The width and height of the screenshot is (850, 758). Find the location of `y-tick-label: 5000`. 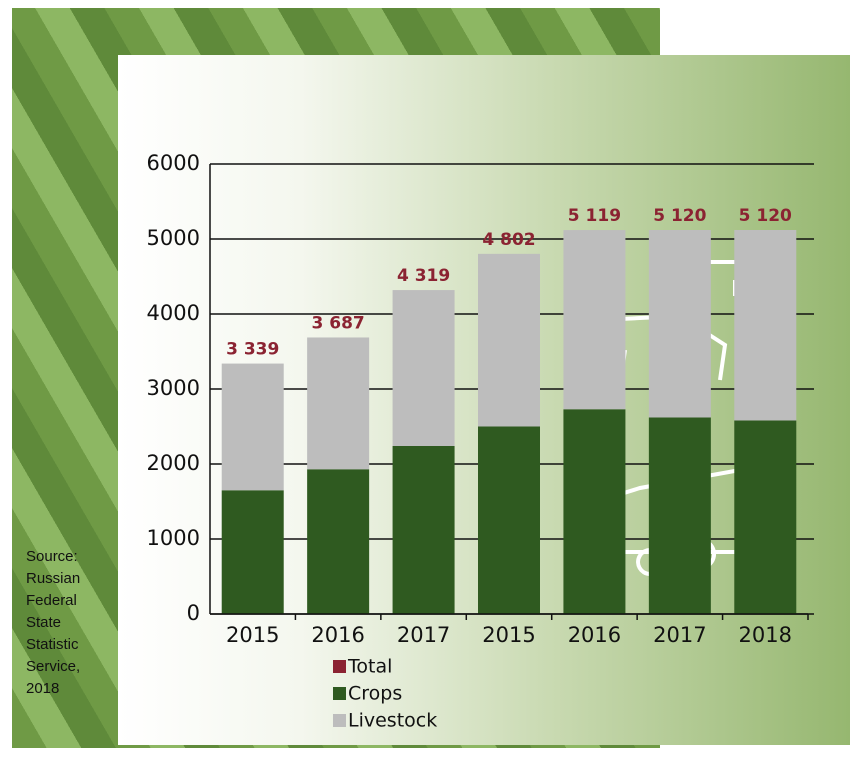

y-tick-label: 5000 is located at coordinates (173, 238).